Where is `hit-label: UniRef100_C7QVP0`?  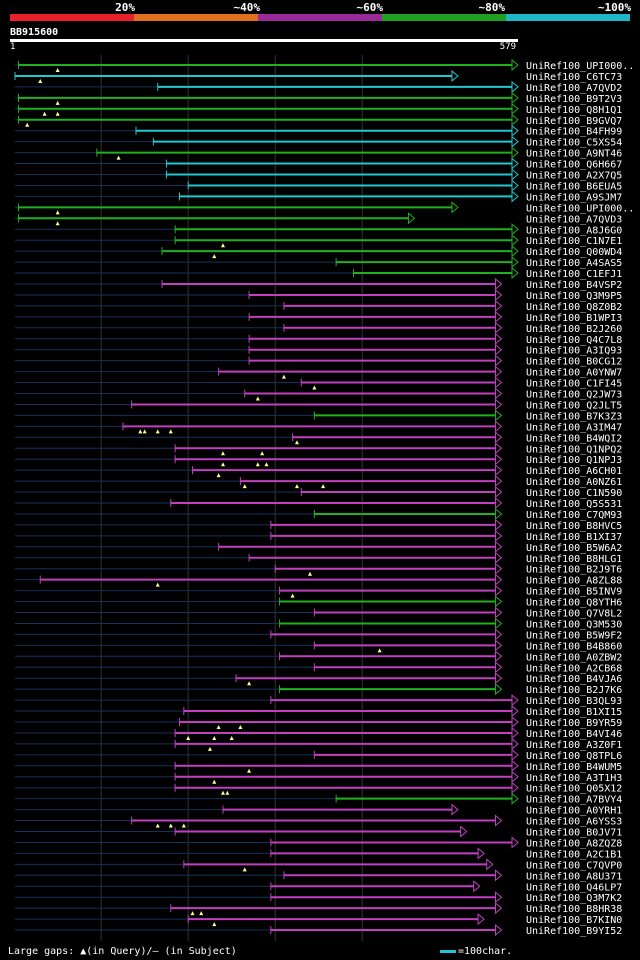
hit-label: UniRef100_C7QVP0 is located at coordinates (574, 865).